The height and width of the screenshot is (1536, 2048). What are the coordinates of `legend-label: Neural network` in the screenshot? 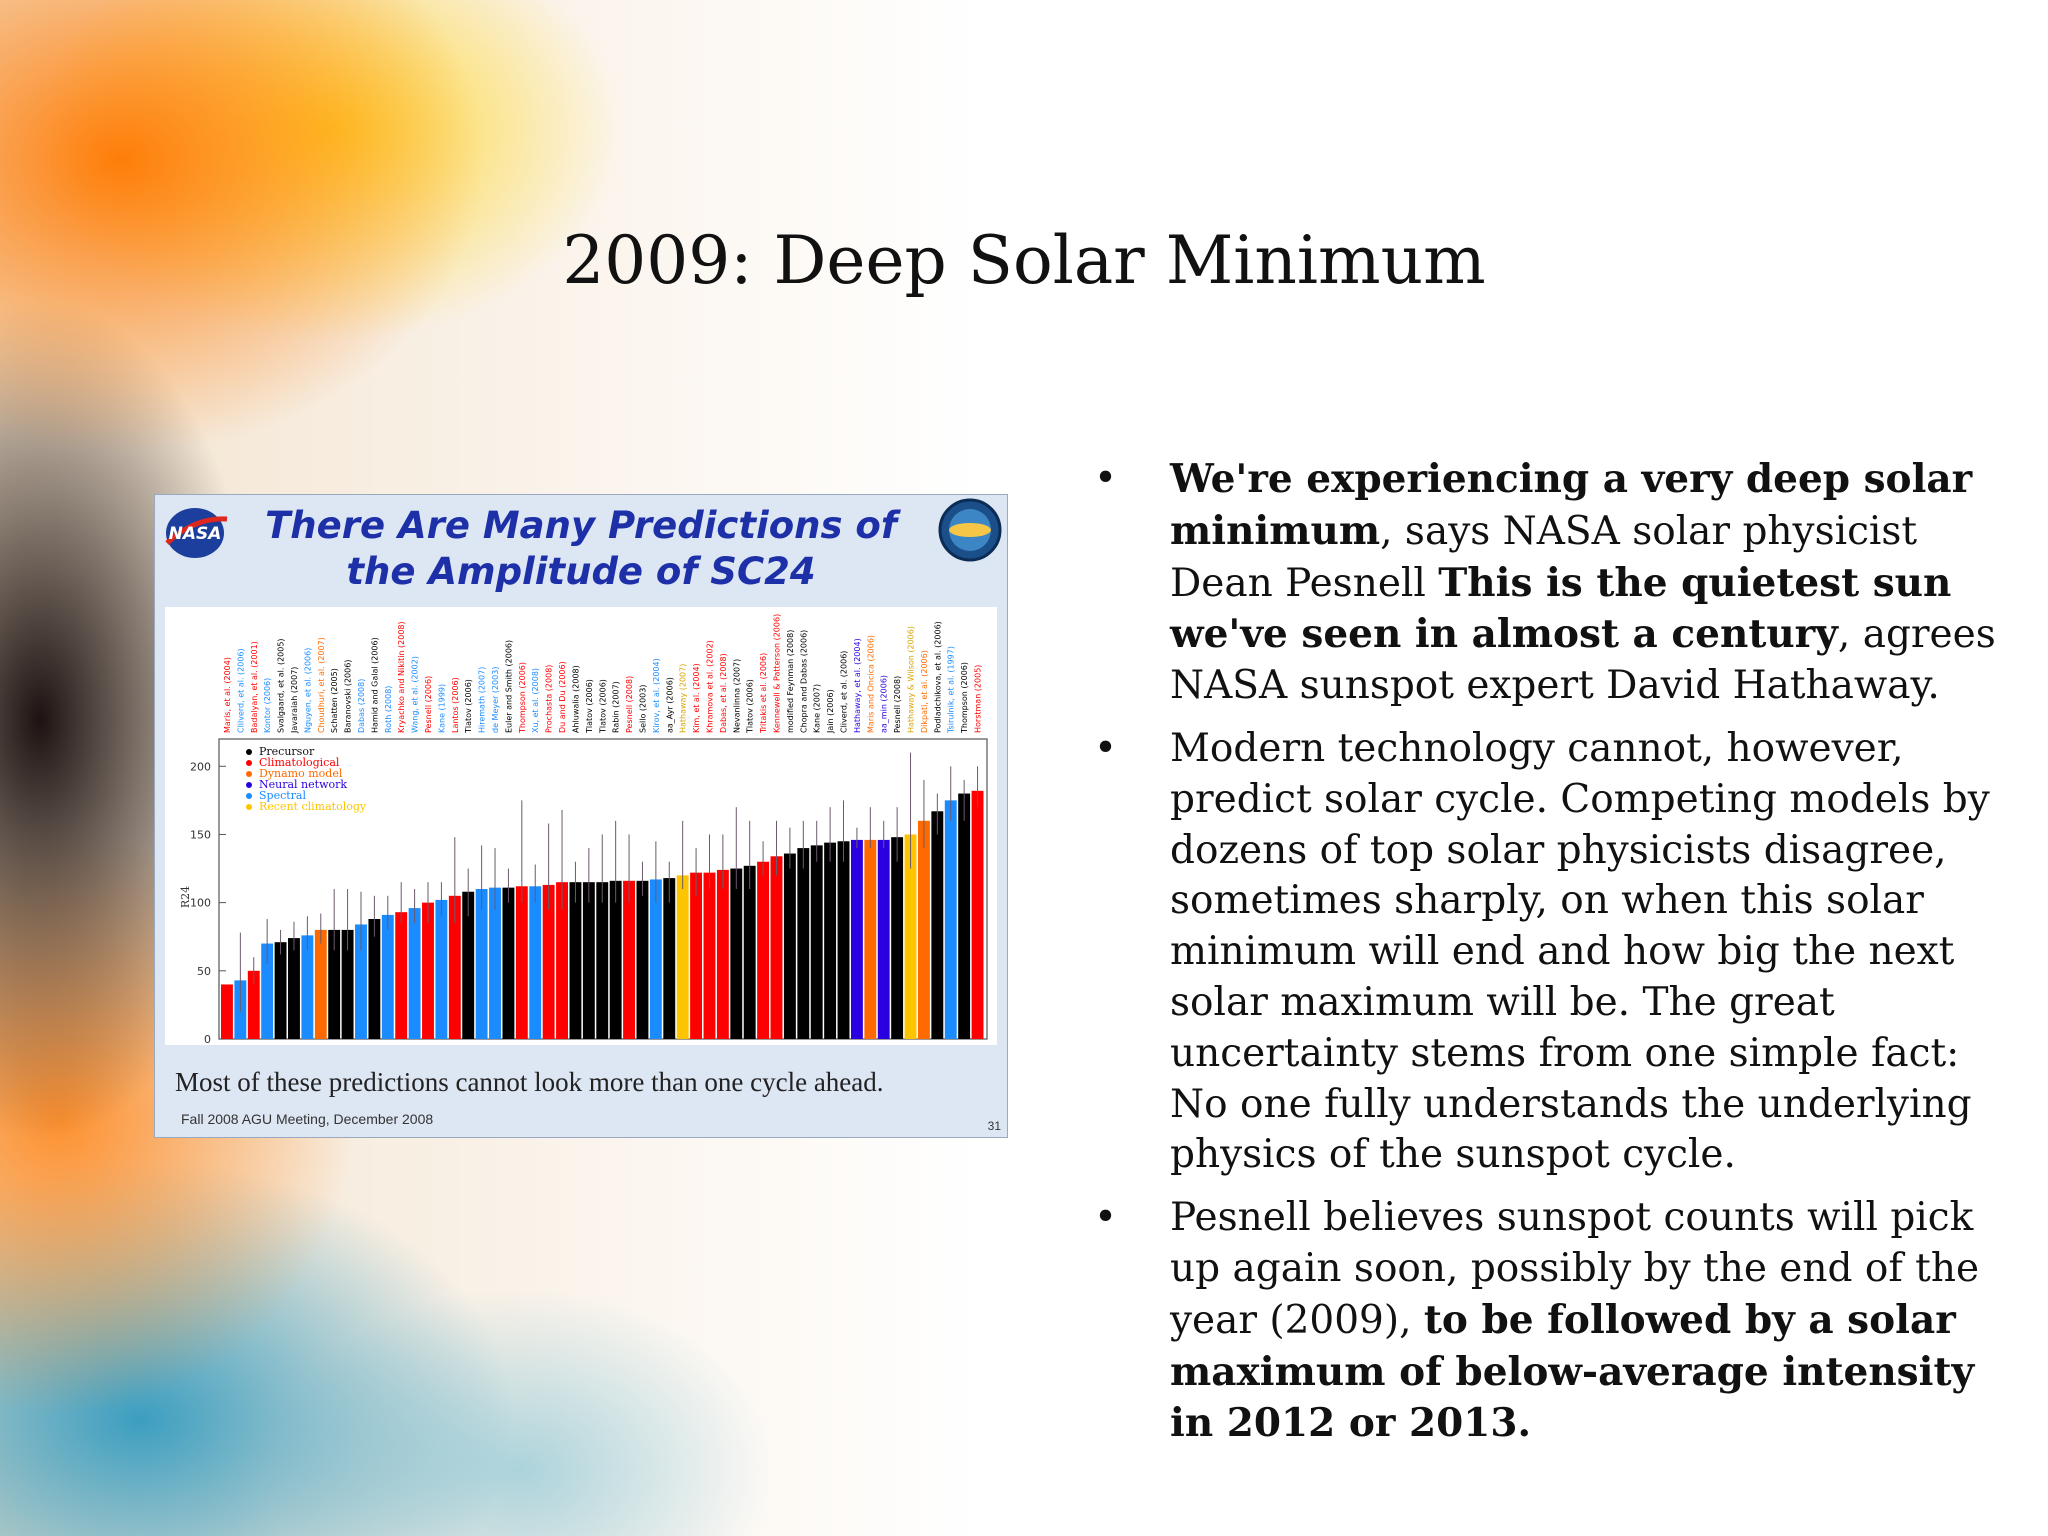 It's located at (303, 784).